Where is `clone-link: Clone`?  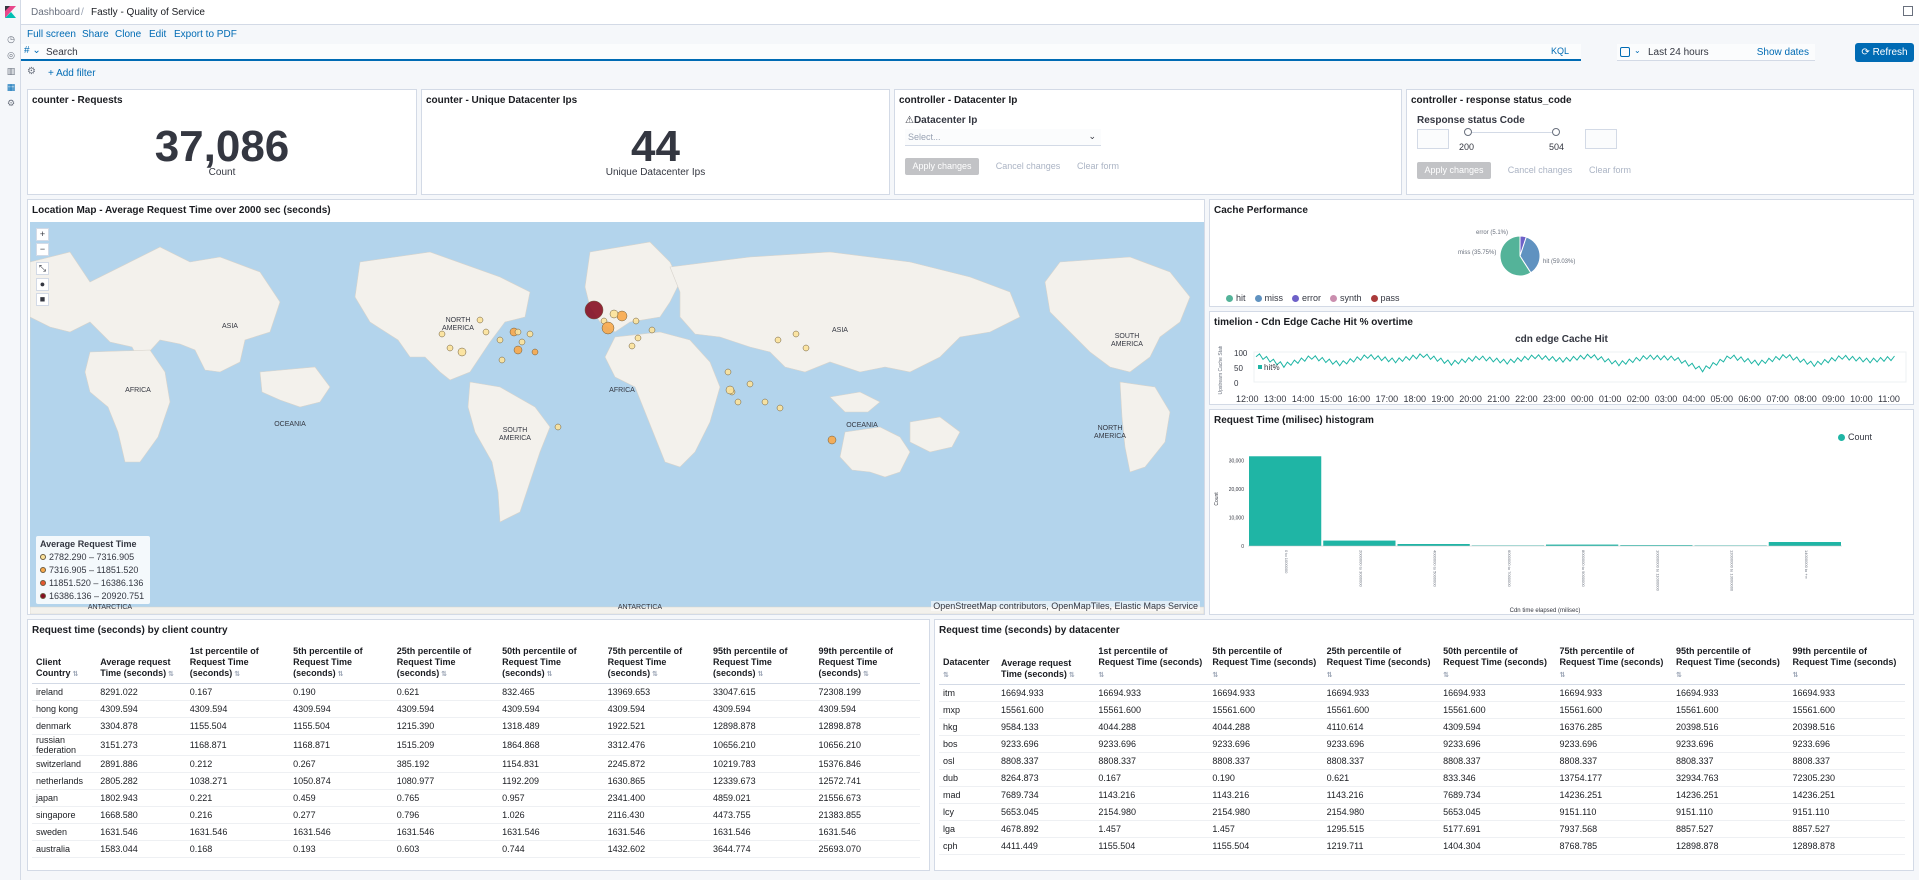
clone-link: Clone is located at coordinates (128, 34).